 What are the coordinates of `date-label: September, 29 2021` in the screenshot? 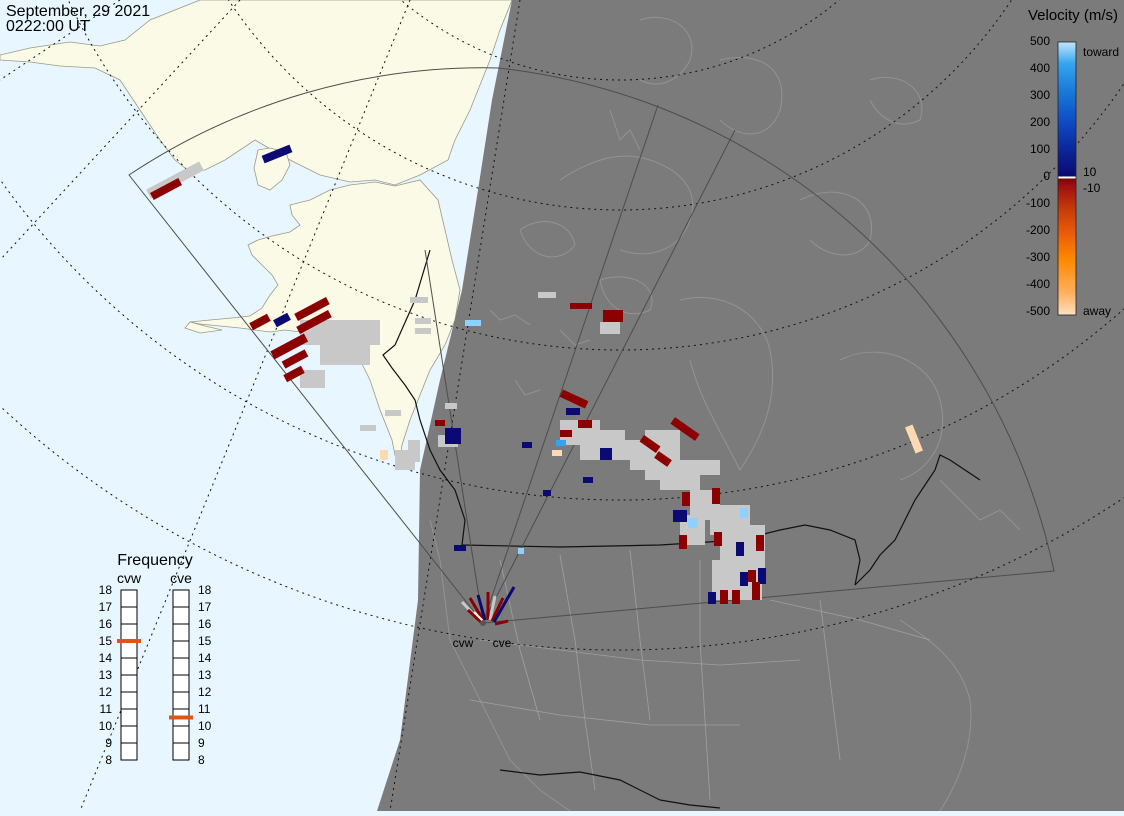 It's located at (78, 11).